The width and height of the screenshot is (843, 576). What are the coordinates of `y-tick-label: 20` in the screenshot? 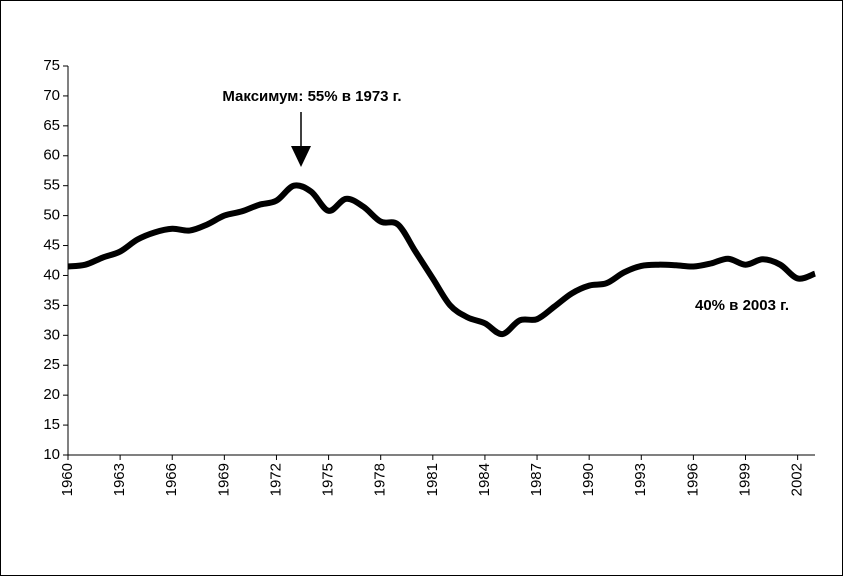 It's located at (51, 394).